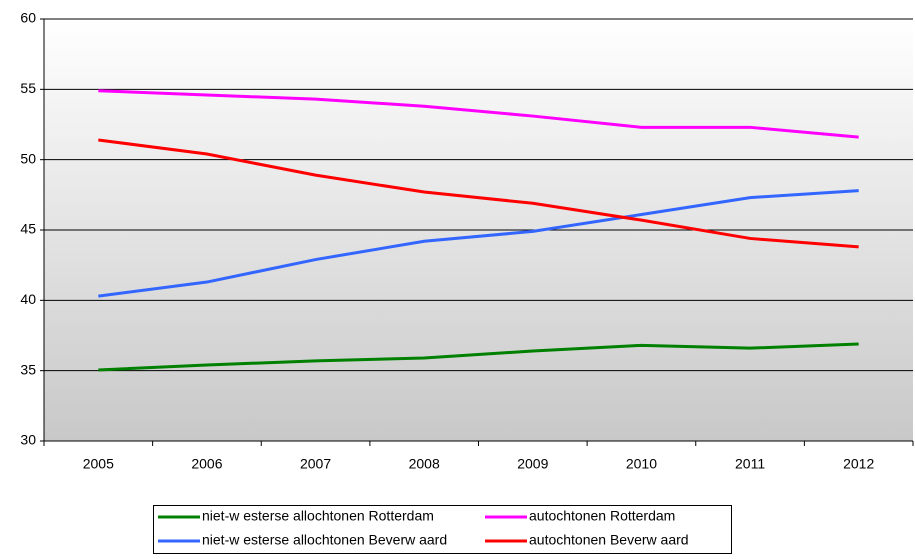 The height and width of the screenshot is (559, 915). Describe the element at coordinates (28, 88) in the screenshot. I see `y-tick-label: 55` at that location.